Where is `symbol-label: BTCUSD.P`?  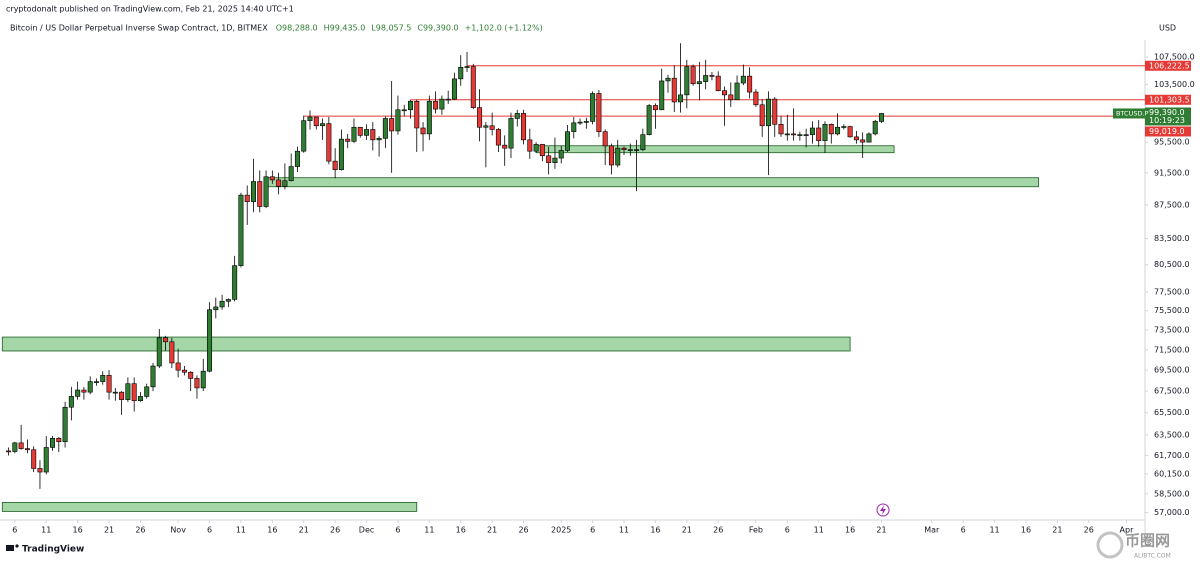 symbol-label: BTCUSD.P is located at coordinates (1132, 113).